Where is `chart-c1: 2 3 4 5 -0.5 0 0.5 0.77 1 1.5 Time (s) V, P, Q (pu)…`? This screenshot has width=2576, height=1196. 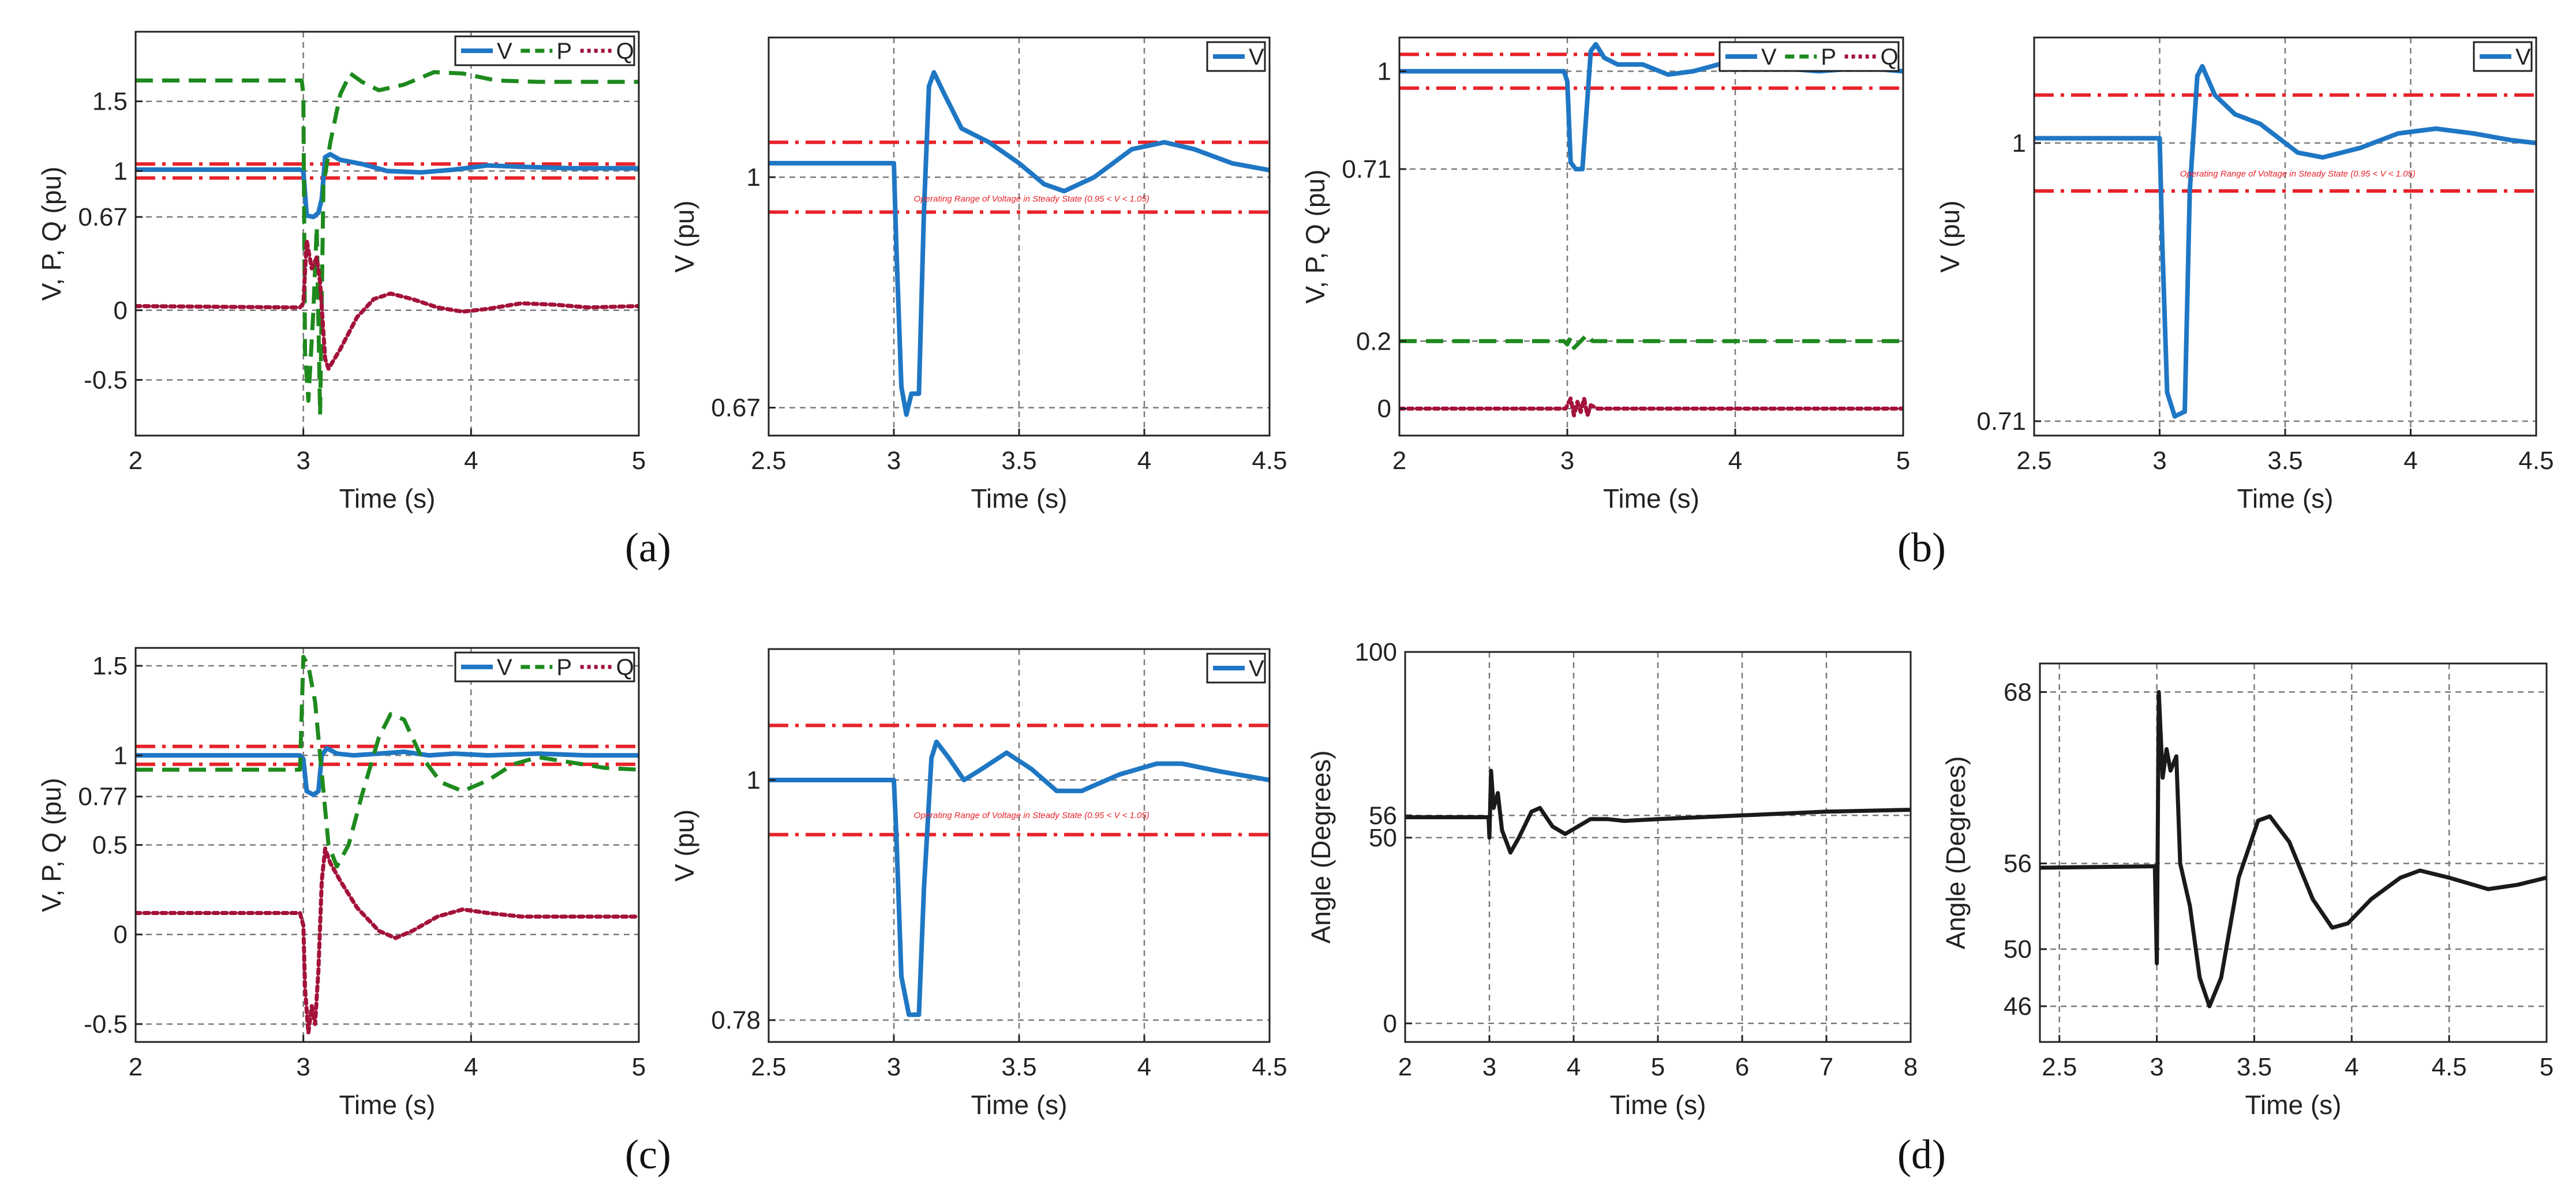 chart-c1: 2 3 4 5 -0.5 0 0.5 0.77 1 1.5 Time (s) V, P, Q (pu)… is located at coordinates (341, 883).